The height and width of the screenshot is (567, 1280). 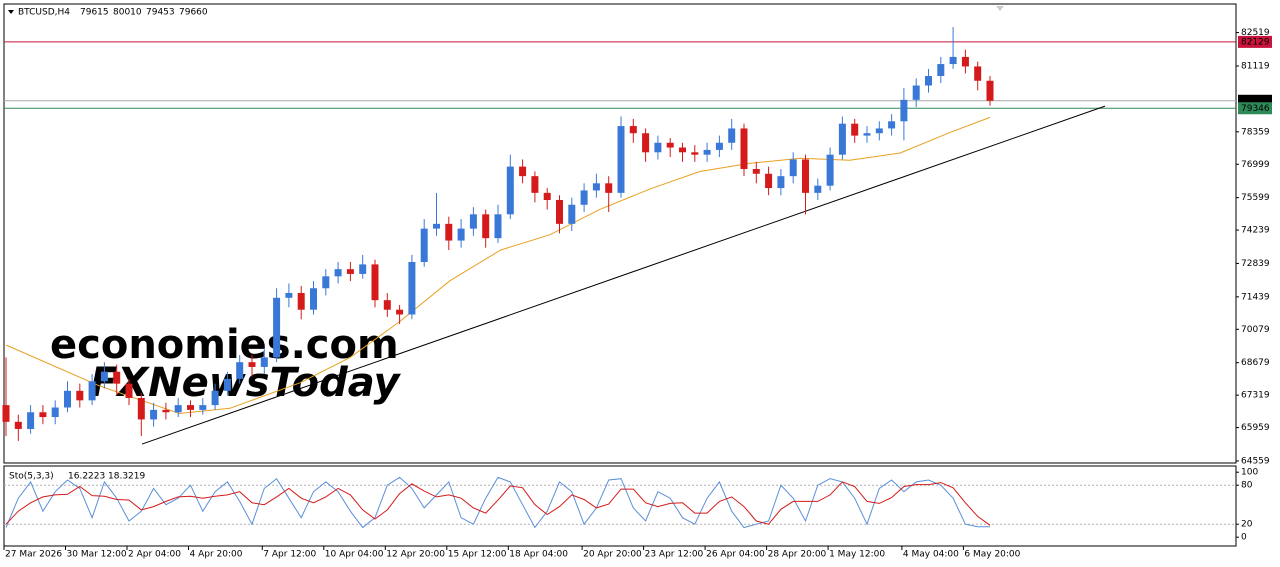 I want to click on x-tick-label: 28 Apr 20:00, so click(x=797, y=555).